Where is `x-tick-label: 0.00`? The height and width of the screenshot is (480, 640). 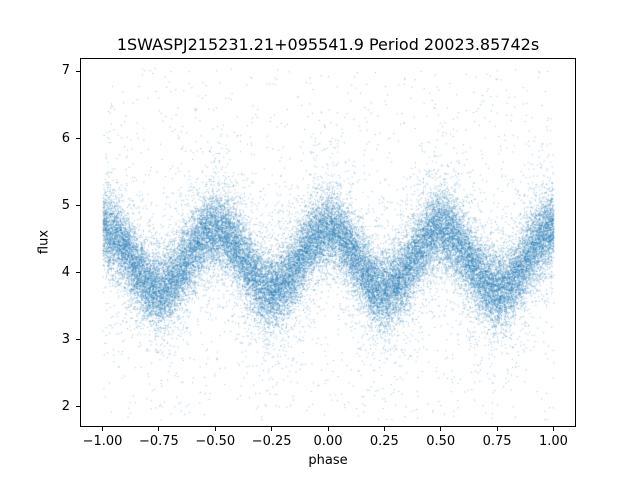 x-tick-label: 0.00 is located at coordinates (328, 441).